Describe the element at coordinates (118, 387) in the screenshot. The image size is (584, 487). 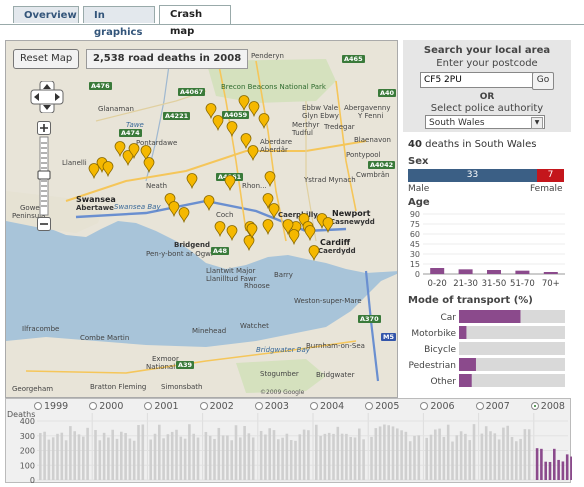
I see `map-label-bratton: Bratton Fleming` at that location.